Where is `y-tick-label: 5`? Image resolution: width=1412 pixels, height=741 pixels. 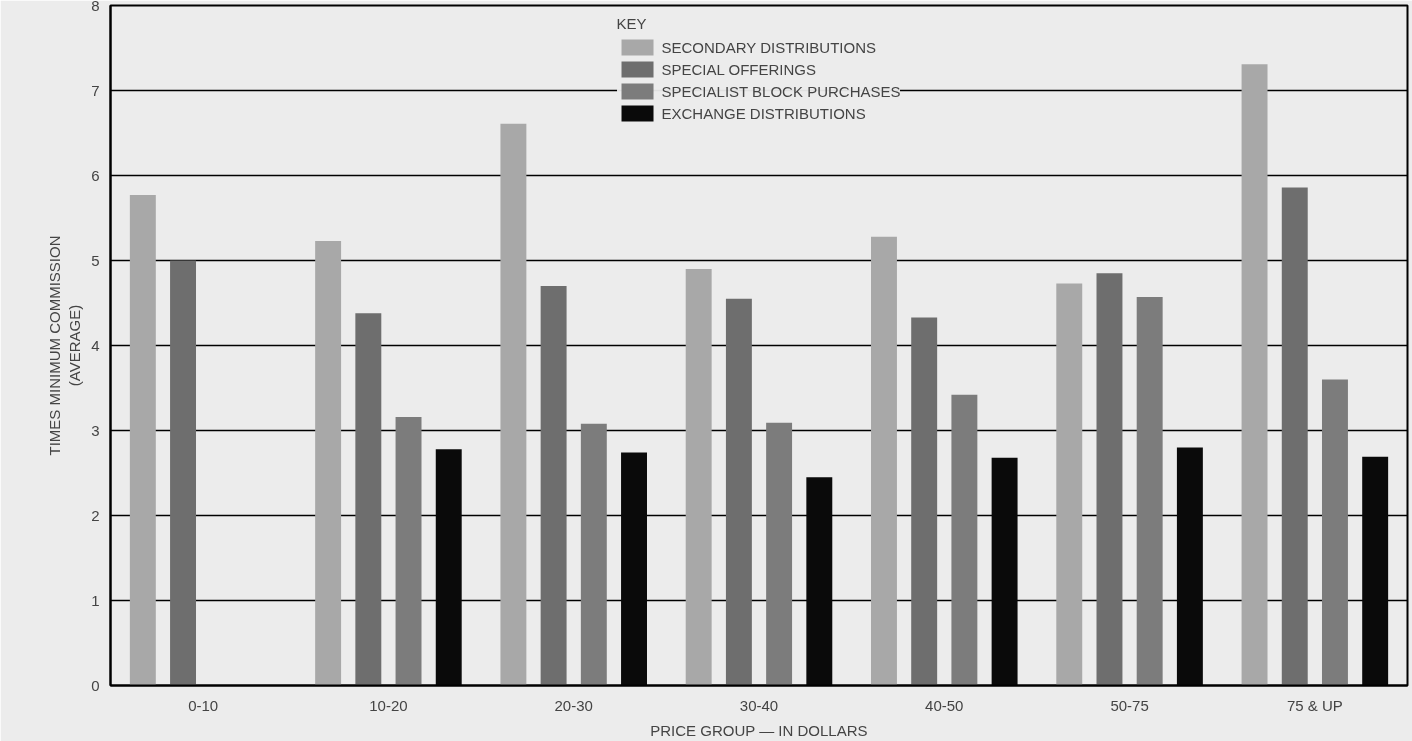
y-tick-label: 5 is located at coordinates (95, 260).